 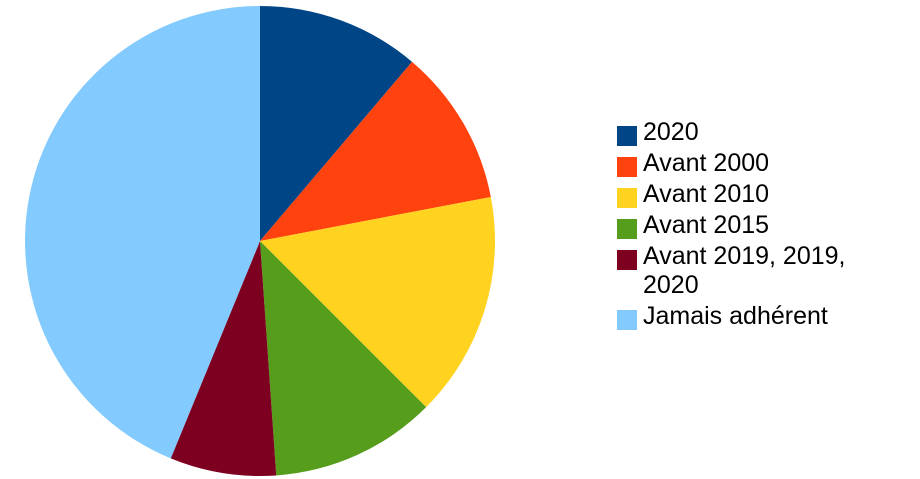 What do you see at coordinates (706, 163) in the screenshot?
I see `legend-label: Avant 2000` at bounding box center [706, 163].